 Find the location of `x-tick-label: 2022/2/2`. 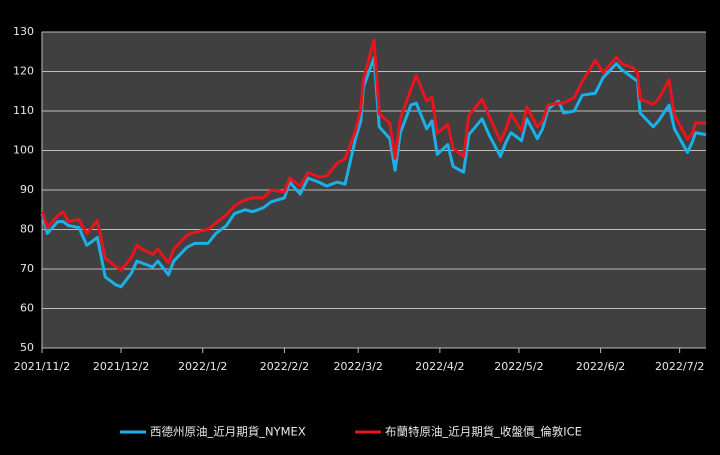

x-tick-label: 2022/2/2 is located at coordinates (284, 366).